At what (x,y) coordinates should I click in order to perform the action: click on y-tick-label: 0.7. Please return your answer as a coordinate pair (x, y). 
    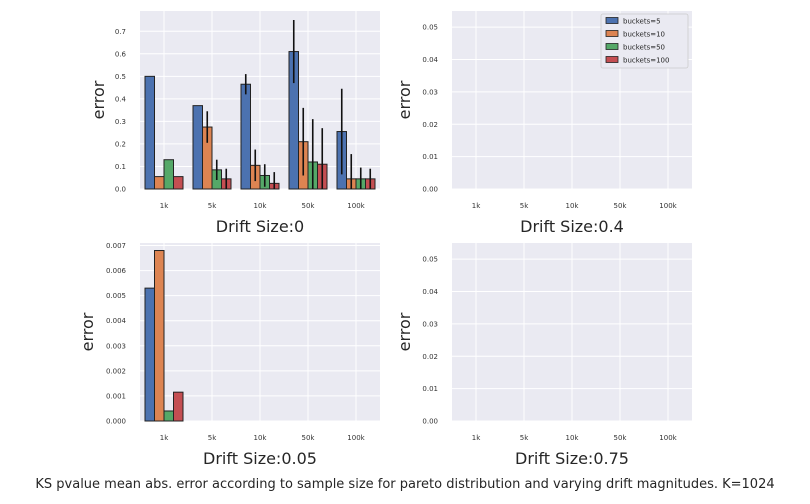
    Looking at the image, I should click on (120, 32).